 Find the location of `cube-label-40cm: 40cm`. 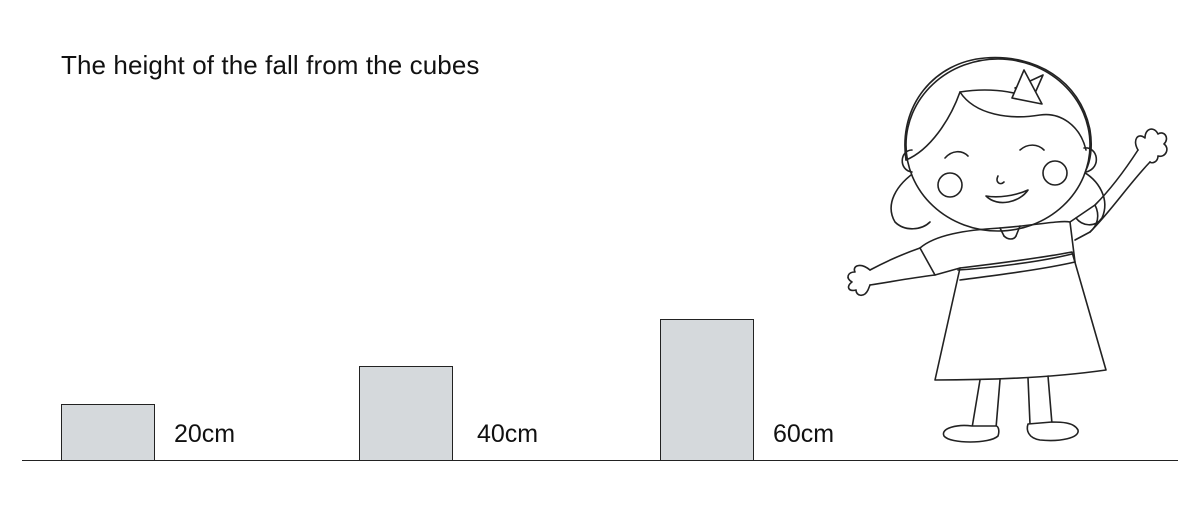

cube-label-40cm: 40cm is located at coordinates (508, 434).